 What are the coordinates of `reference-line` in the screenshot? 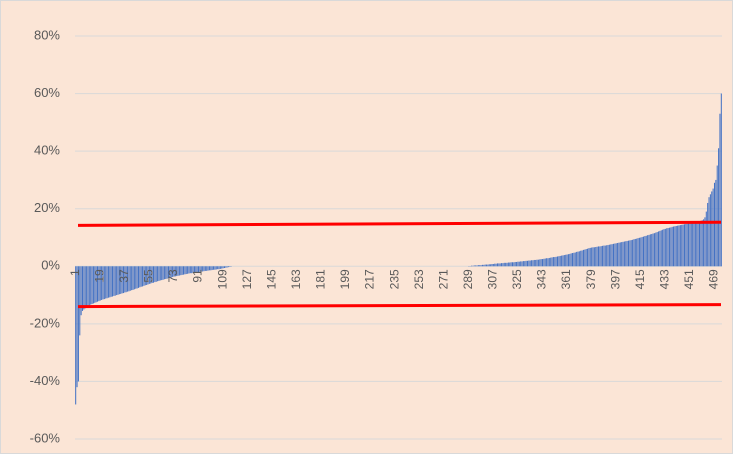 It's located at (399, 223).